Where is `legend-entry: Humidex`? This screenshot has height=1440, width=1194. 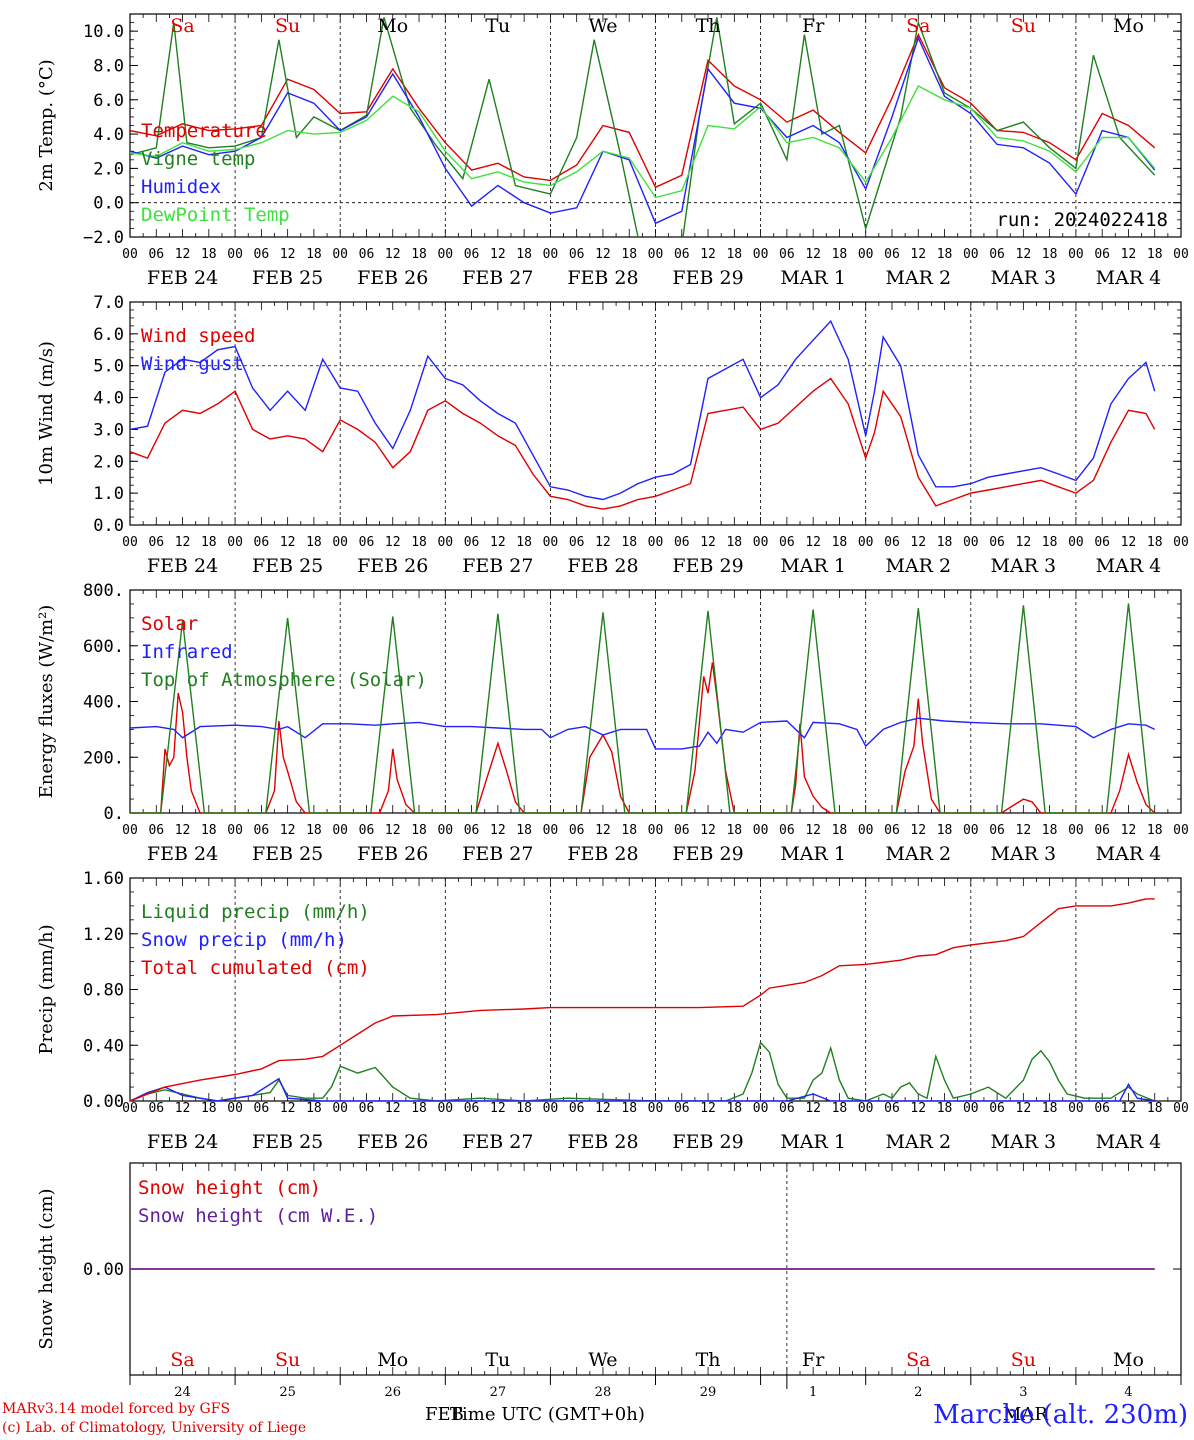 legend-entry: Humidex is located at coordinates (181, 187).